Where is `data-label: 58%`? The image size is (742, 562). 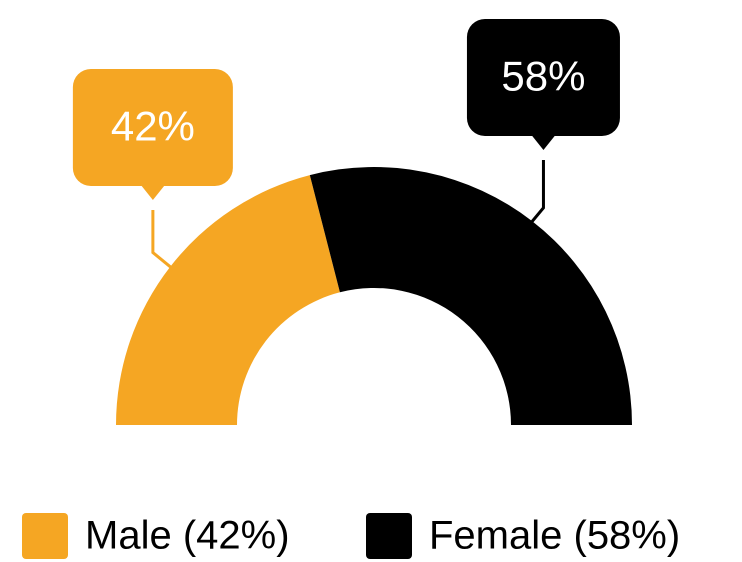 data-label: 58% is located at coordinates (543, 76).